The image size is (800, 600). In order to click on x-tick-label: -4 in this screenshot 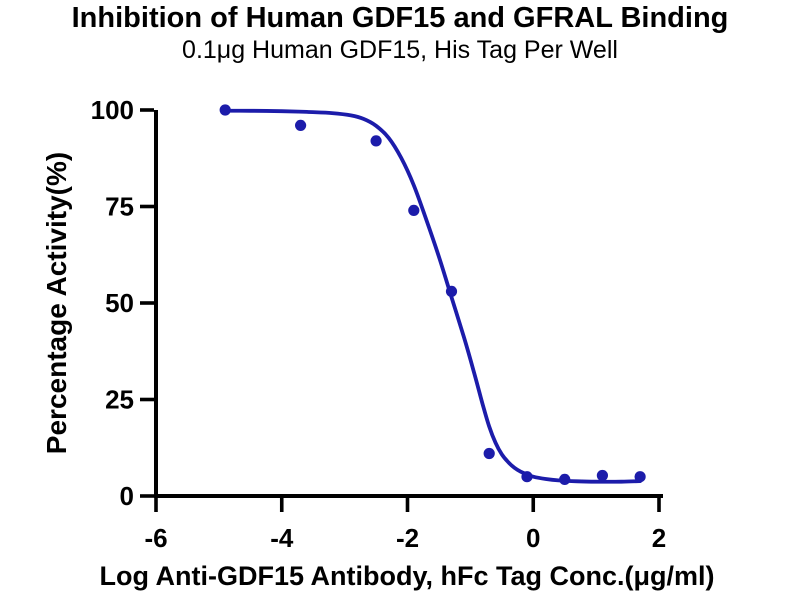, I will do `click(282, 538)`.